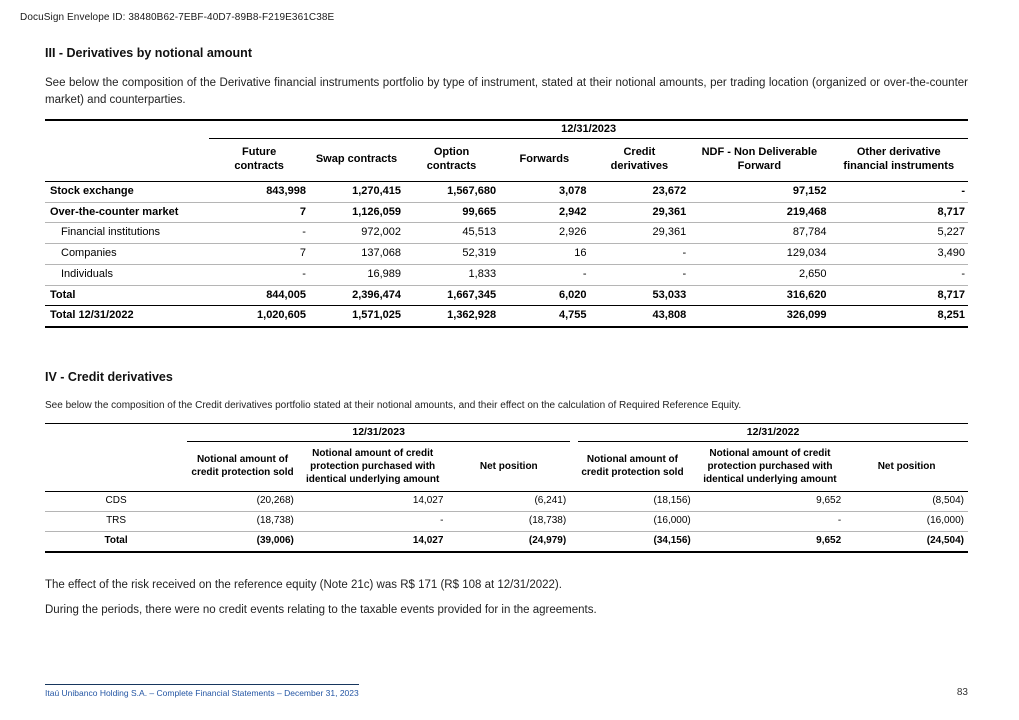 The height and width of the screenshot is (720, 1019). I want to click on cell-value: 1,020,605, so click(259, 317).